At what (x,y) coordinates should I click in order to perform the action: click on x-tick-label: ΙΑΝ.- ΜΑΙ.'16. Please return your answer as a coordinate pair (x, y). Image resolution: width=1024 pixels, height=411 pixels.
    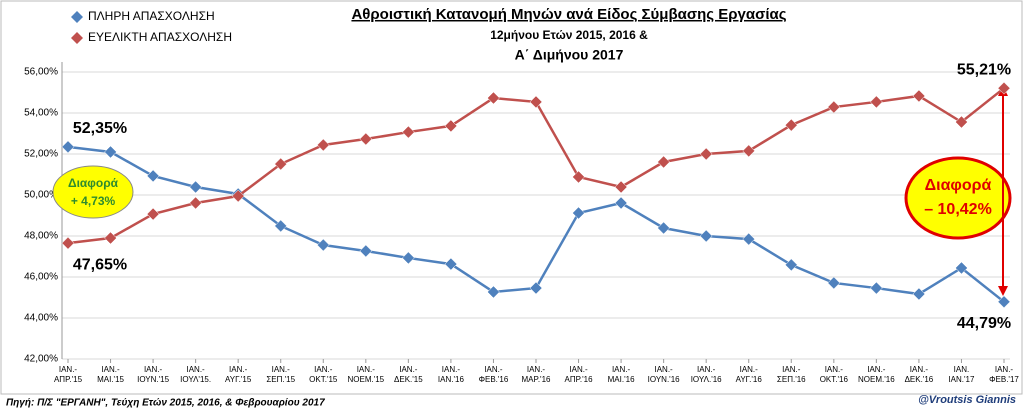
    Looking at the image, I should click on (621, 374).